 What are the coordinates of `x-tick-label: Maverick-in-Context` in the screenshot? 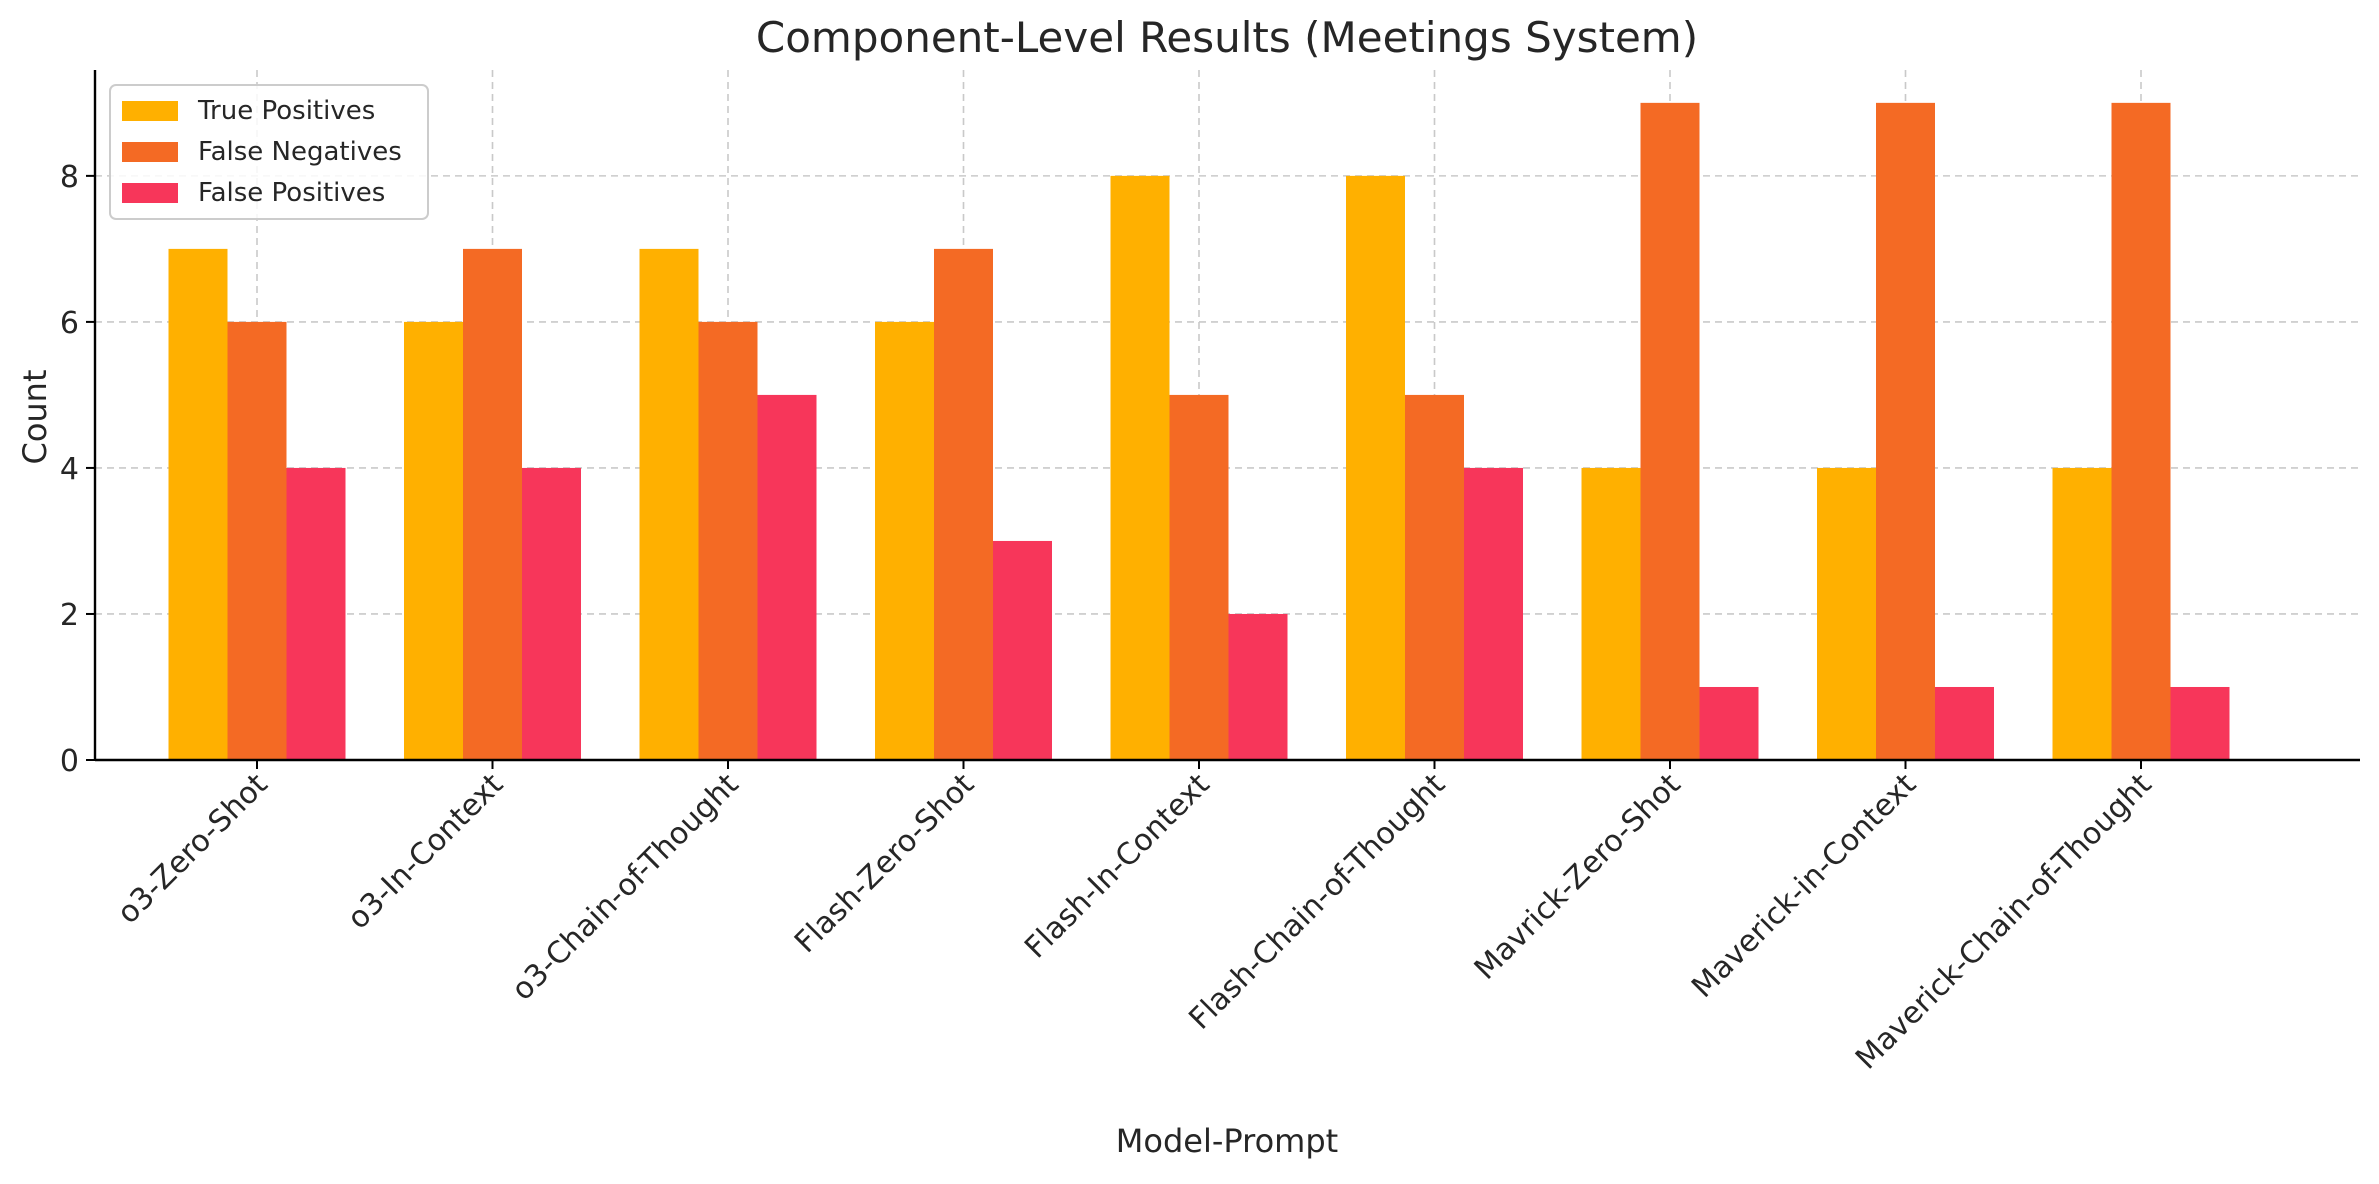 It's located at (1804, 886).